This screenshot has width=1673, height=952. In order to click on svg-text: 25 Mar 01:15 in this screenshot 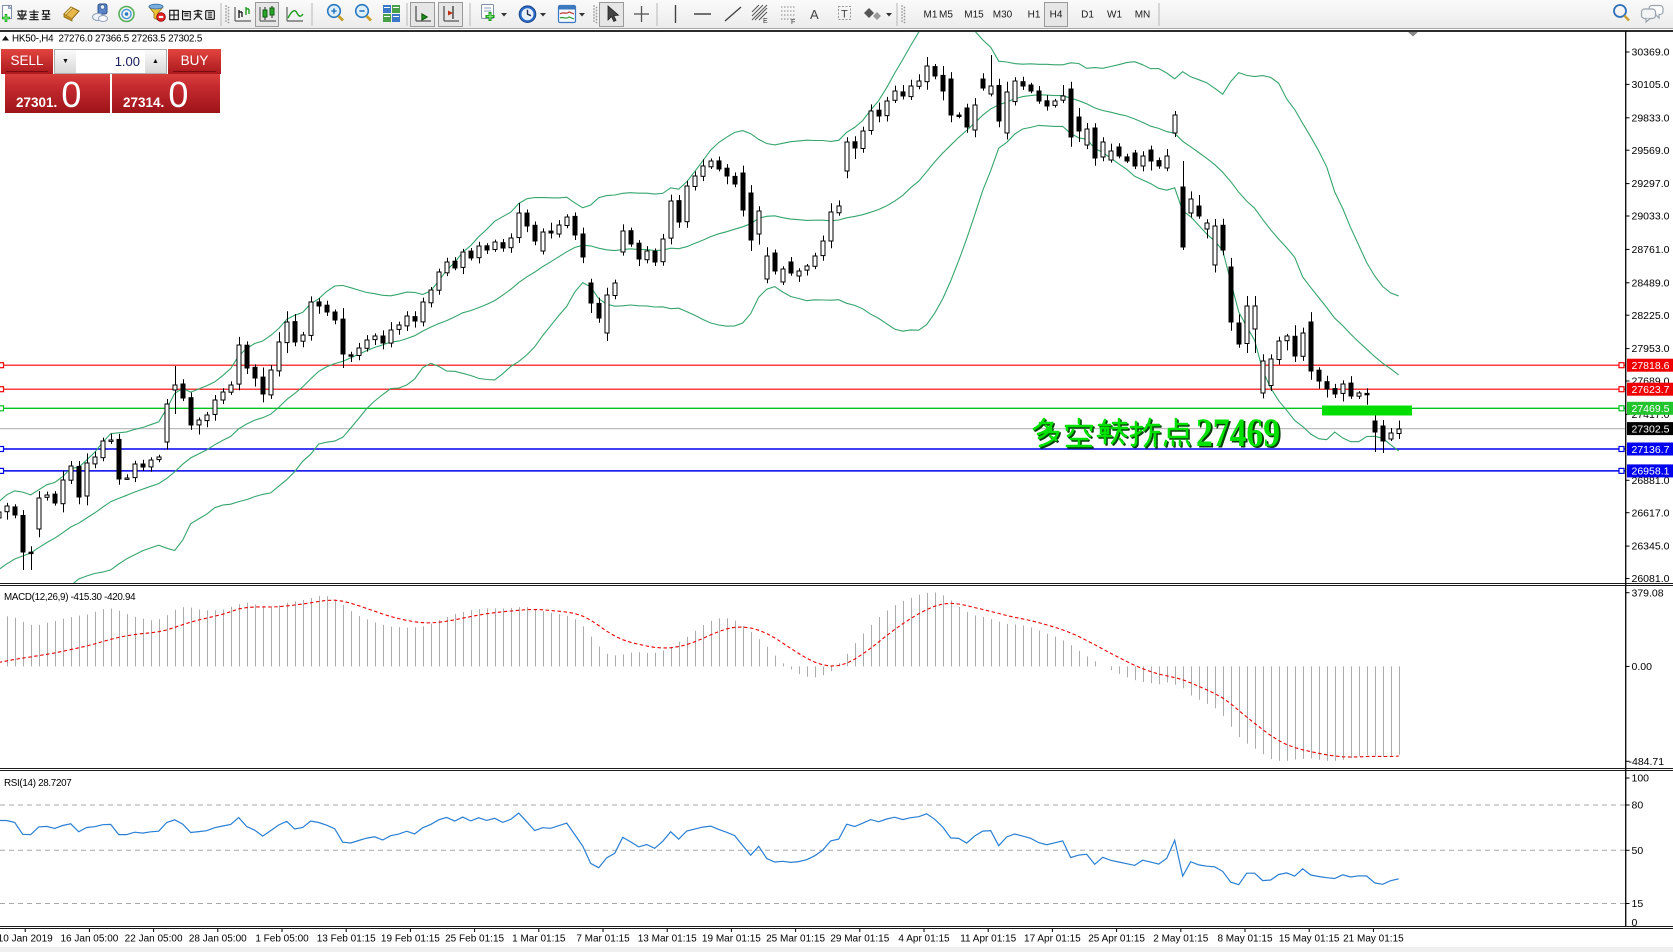, I will do `click(795, 939)`.